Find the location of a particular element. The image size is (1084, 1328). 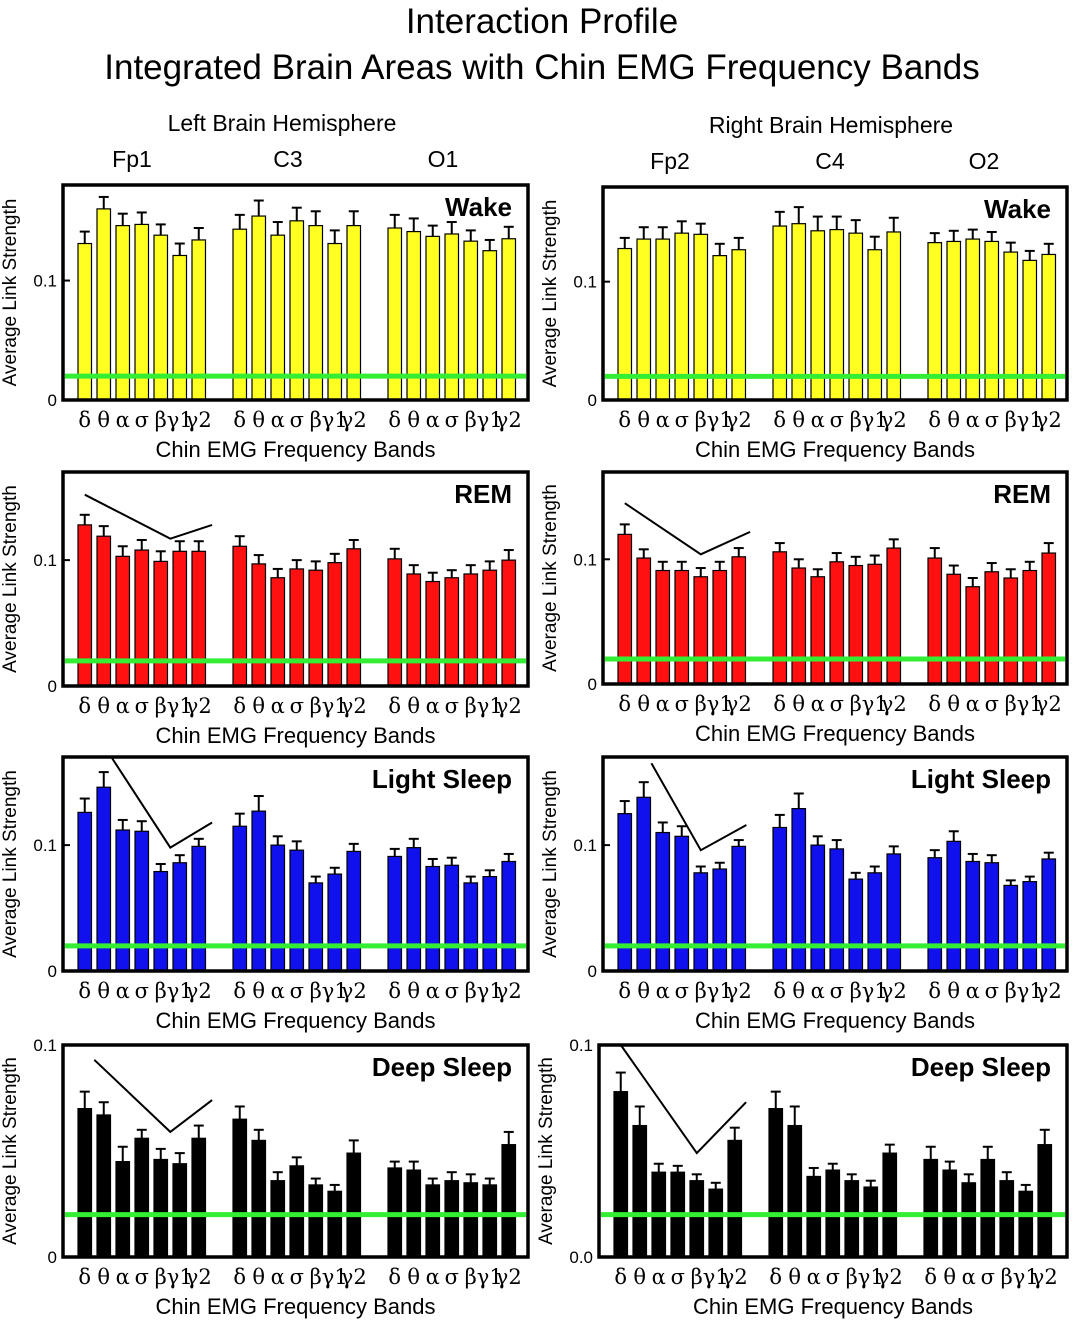

band-label-wake-left-o1-6: γ1 is located at coordinates (490, 420).